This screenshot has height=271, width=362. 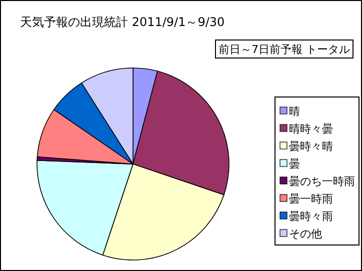 I want to click on legend-label: 曇一時雨, so click(x=311, y=199).